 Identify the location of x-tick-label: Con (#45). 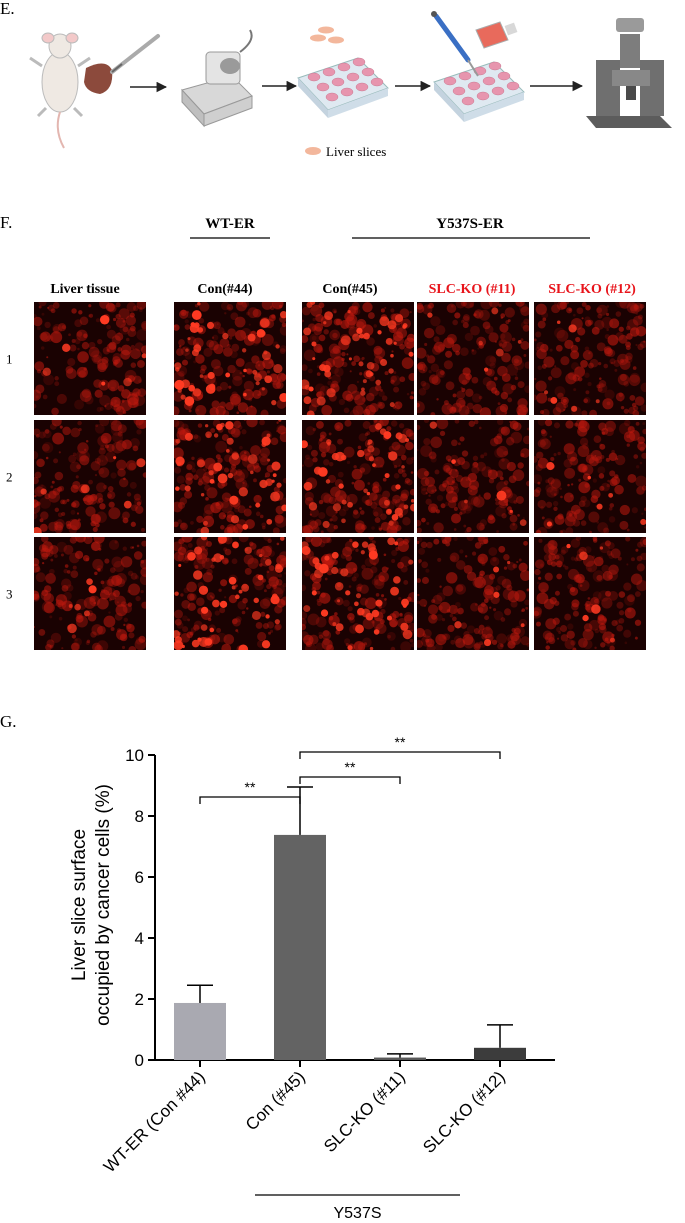
(275, 1100).